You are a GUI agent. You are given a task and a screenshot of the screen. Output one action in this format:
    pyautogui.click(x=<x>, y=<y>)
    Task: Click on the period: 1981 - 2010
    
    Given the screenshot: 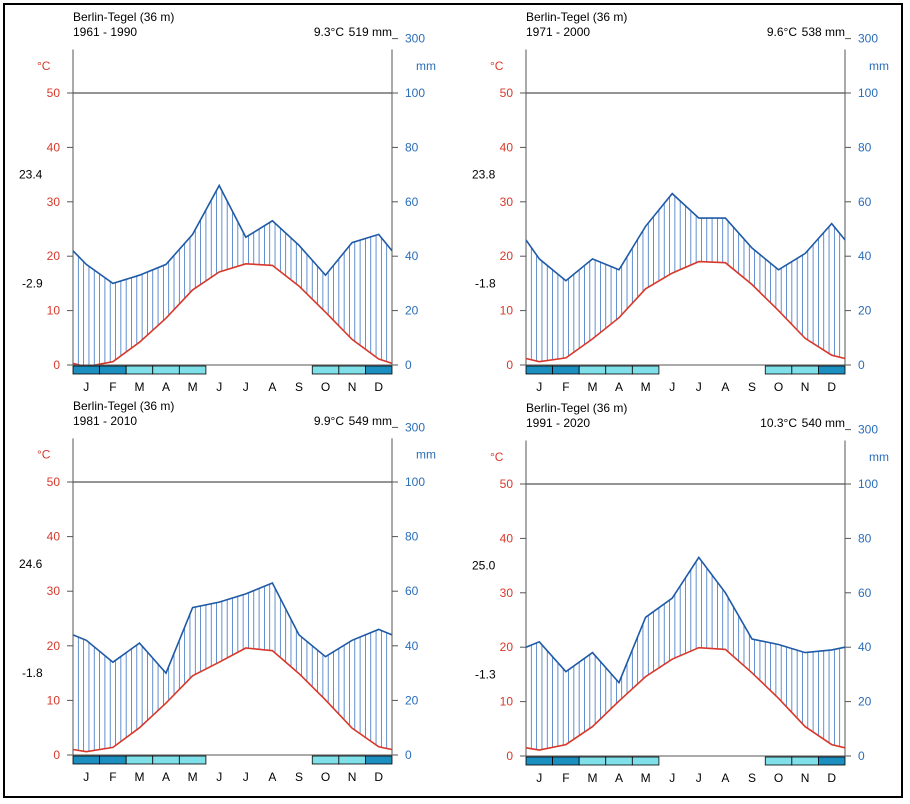 What is the action you would take?
    pyautogui.click(x=105, y=421)
    